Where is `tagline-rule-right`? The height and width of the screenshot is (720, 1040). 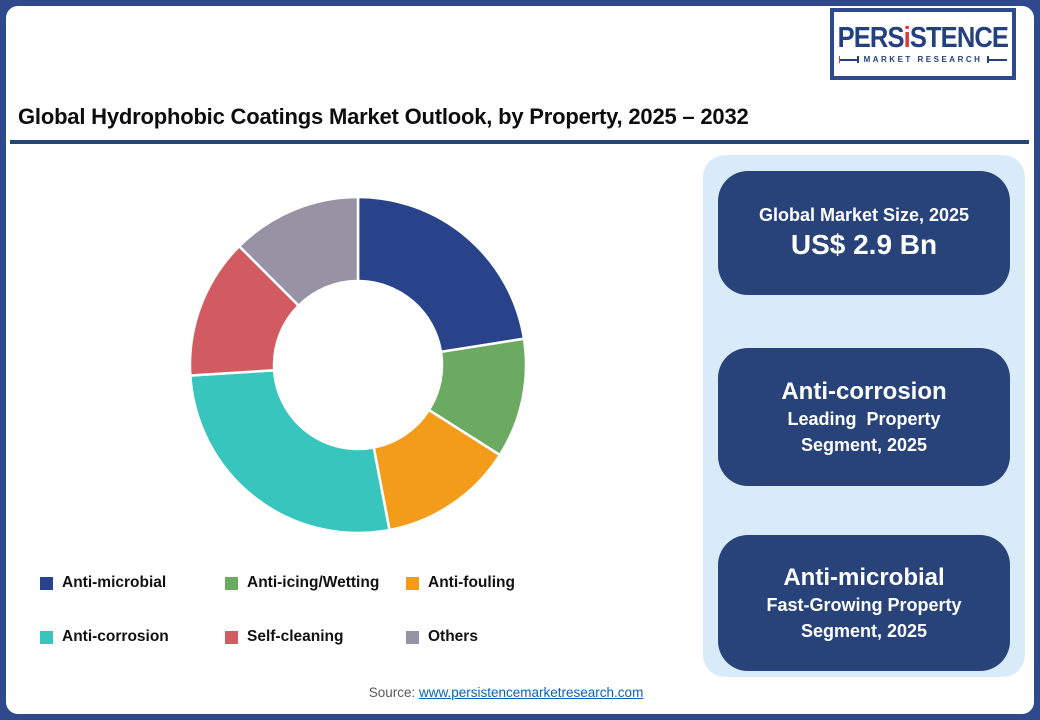 tagline-rule-right is located at coordinates (997, 60).